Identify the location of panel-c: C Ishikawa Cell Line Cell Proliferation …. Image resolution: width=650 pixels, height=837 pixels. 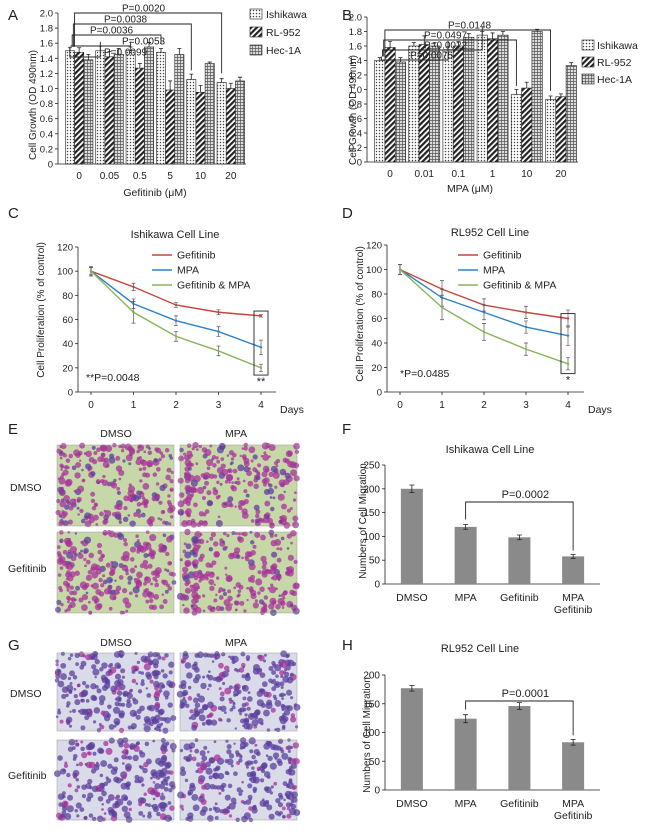
(156, 310).